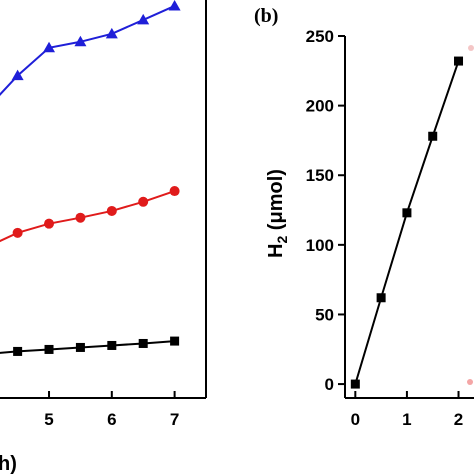  Describe the element at coordinates (87, 347) in the screenshot. I see `panel-a-series-2-line` at that location.